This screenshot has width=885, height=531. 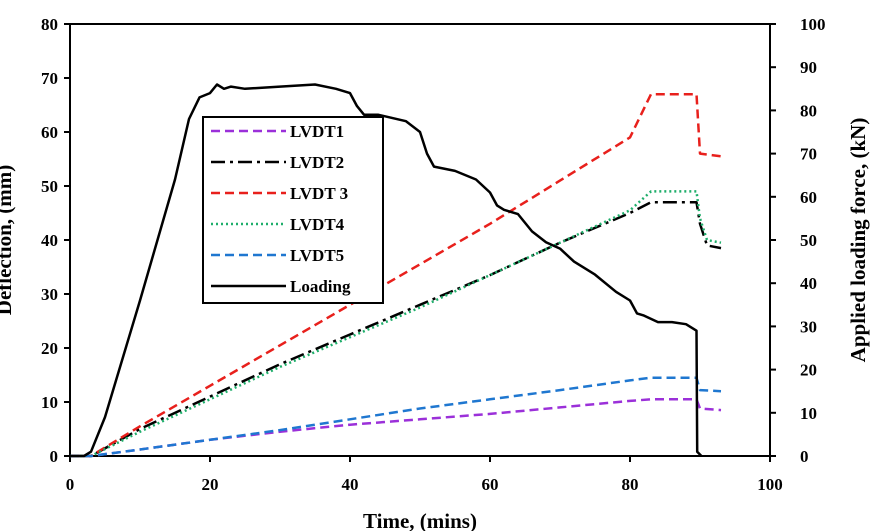 I want to click on y-left-tick-label: 10, so click(x=49, y=402).